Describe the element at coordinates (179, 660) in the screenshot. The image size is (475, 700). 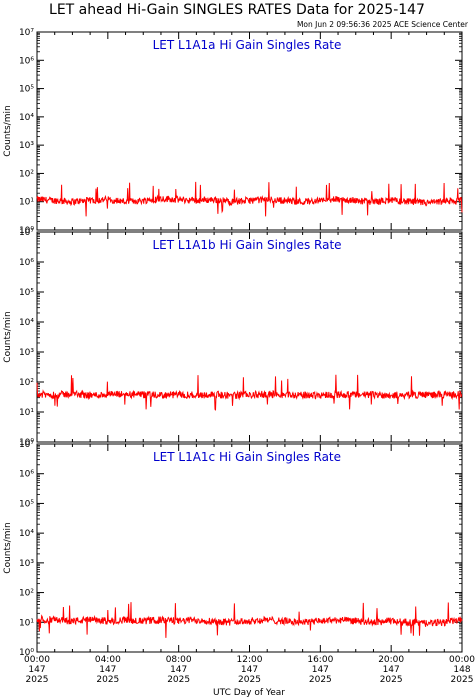
I see `x-tick-time: 08:00` at that location.